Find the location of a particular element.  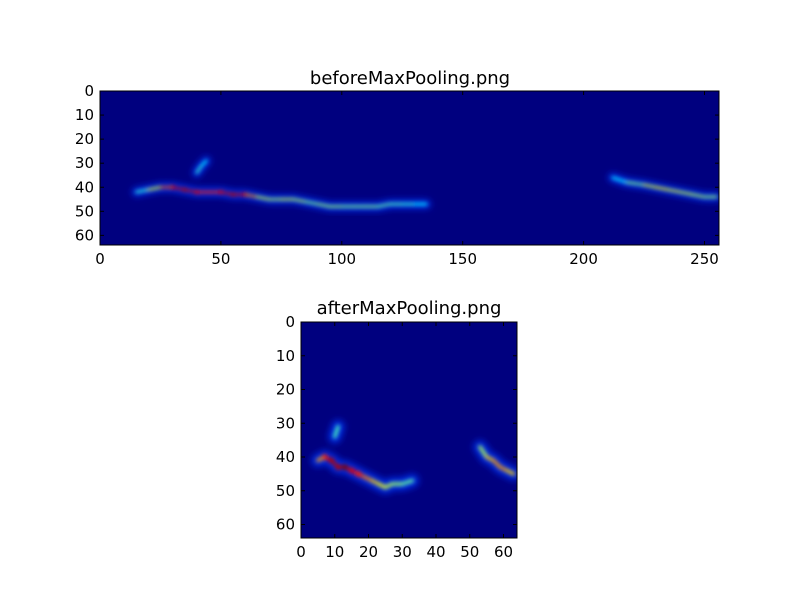

after-xtick-label: 20 is located at coordinates (368, 552).